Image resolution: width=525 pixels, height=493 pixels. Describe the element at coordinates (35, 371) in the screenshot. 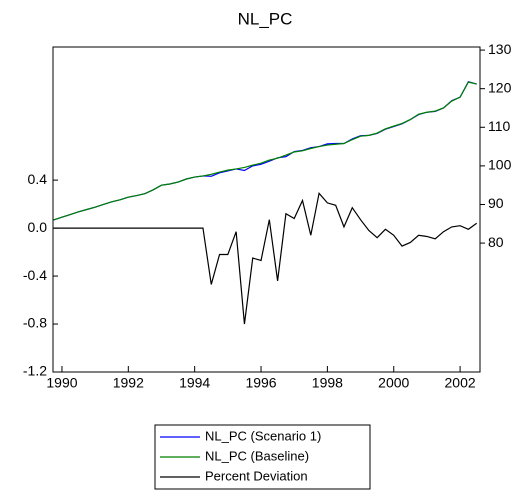

I see `y-tick-label: -1.2` at that location.